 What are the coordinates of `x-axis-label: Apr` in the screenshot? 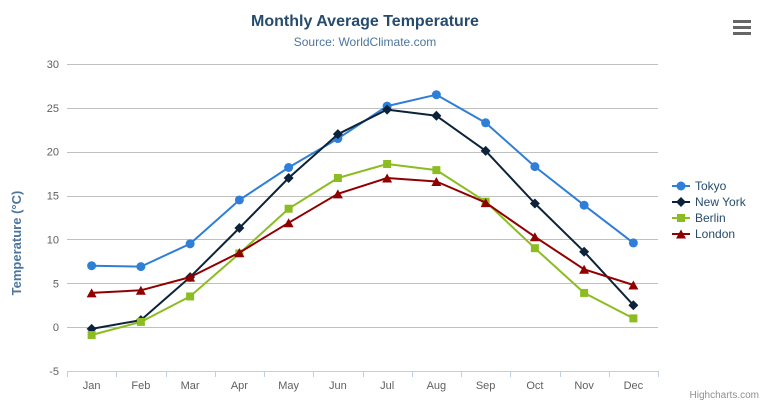 It's located at (239, 386).